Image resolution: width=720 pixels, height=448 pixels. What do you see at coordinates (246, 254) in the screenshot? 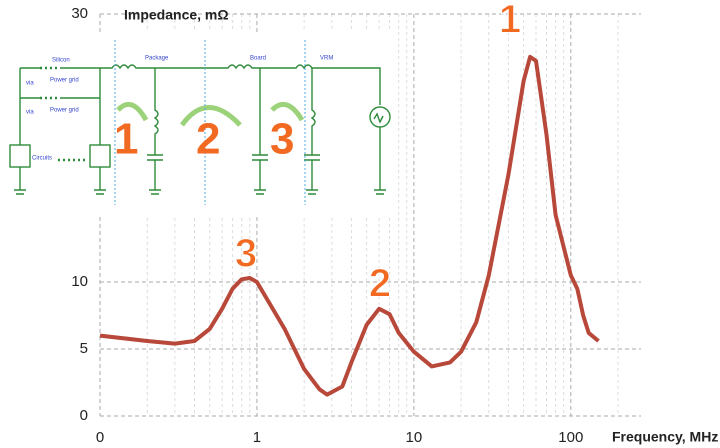
I see `peak-annotation: 3` at bounding box center [246, 254].